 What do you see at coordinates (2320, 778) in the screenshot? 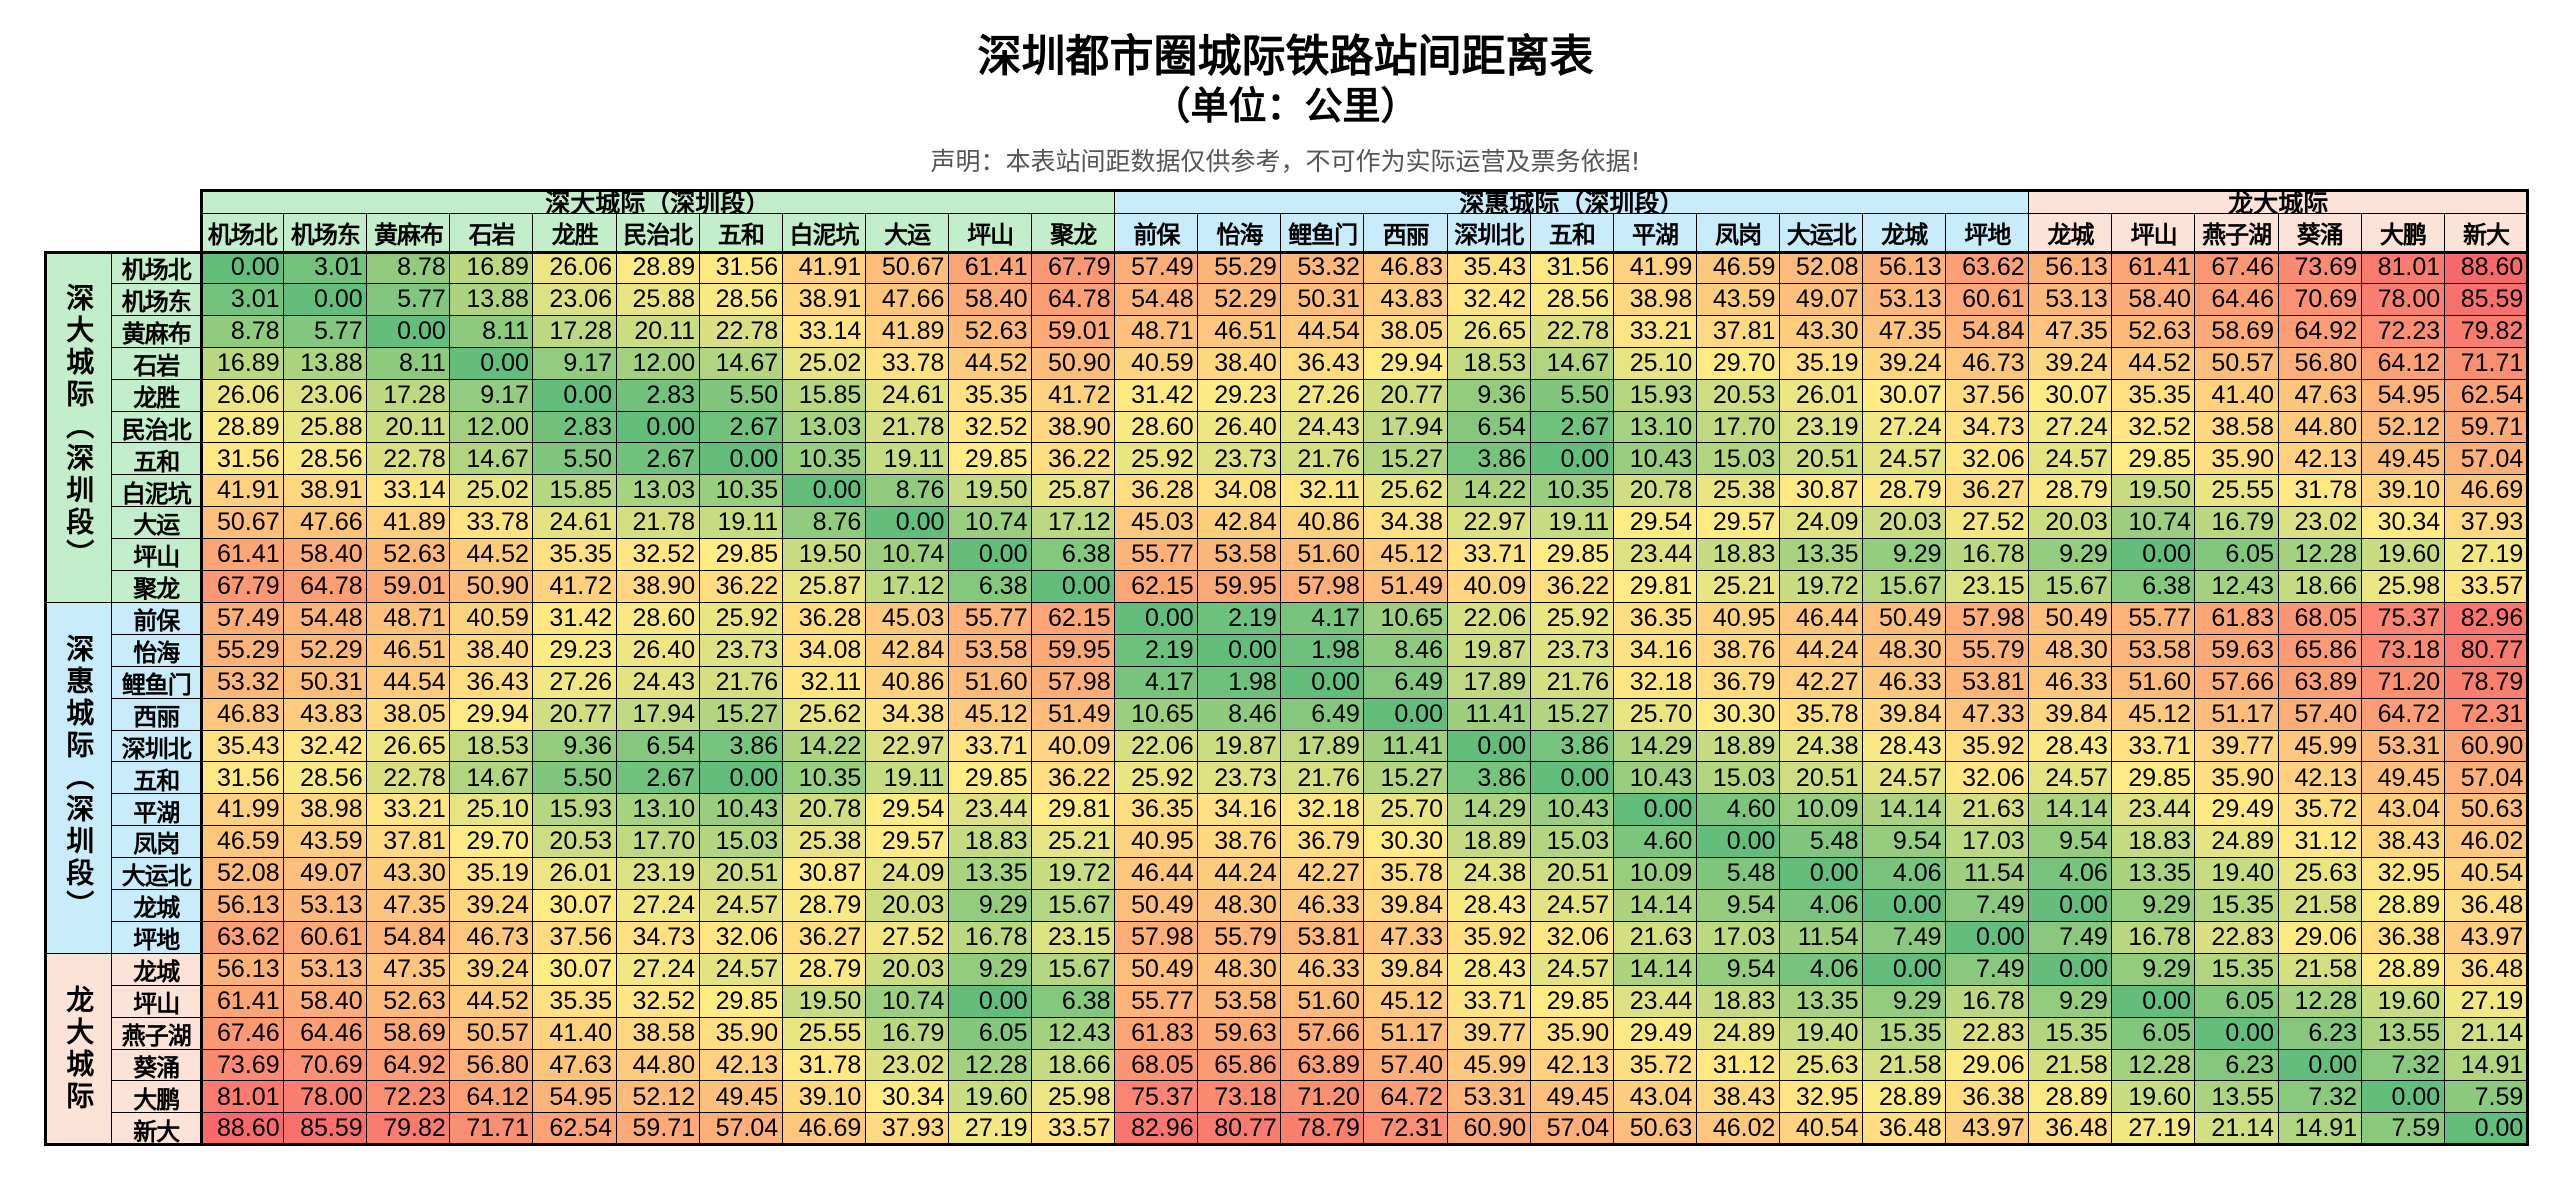
I see `distance-cell: 42.13` at bounding box center [2320, 778].